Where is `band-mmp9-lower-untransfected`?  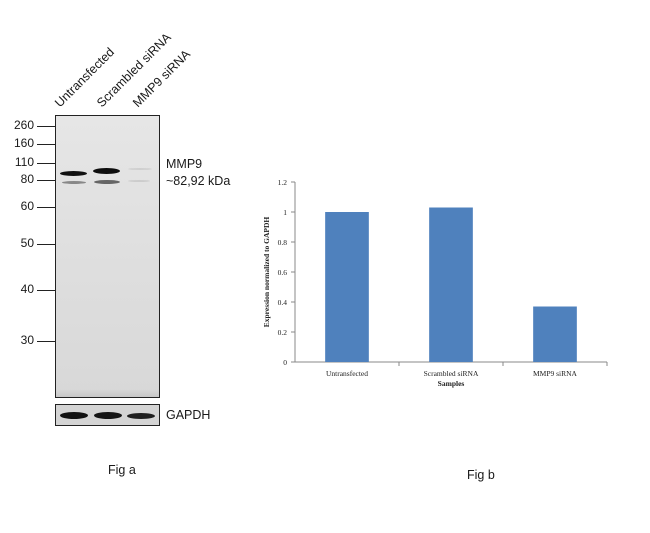
band-mmp9-lower-untransfected is located at coordinates (74, 182).